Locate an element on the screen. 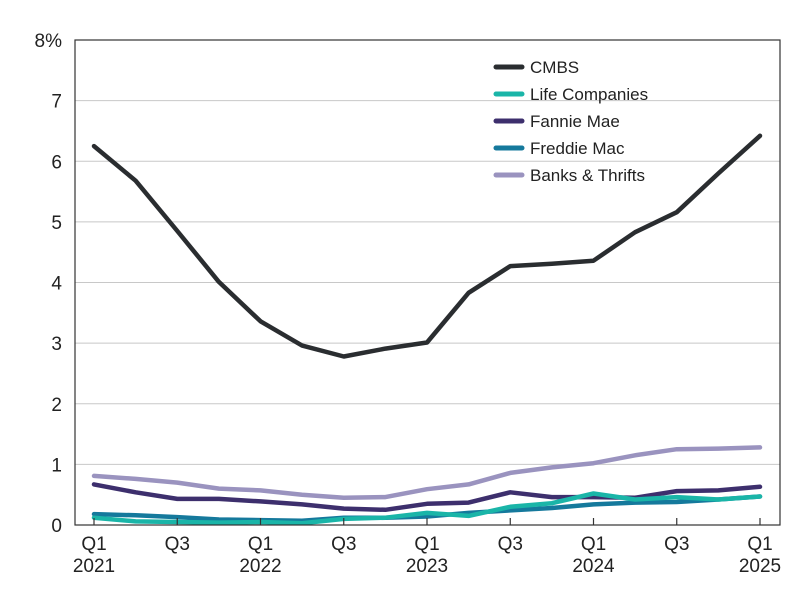  series-line-freddie-mac is located at coordinates (427, 509).